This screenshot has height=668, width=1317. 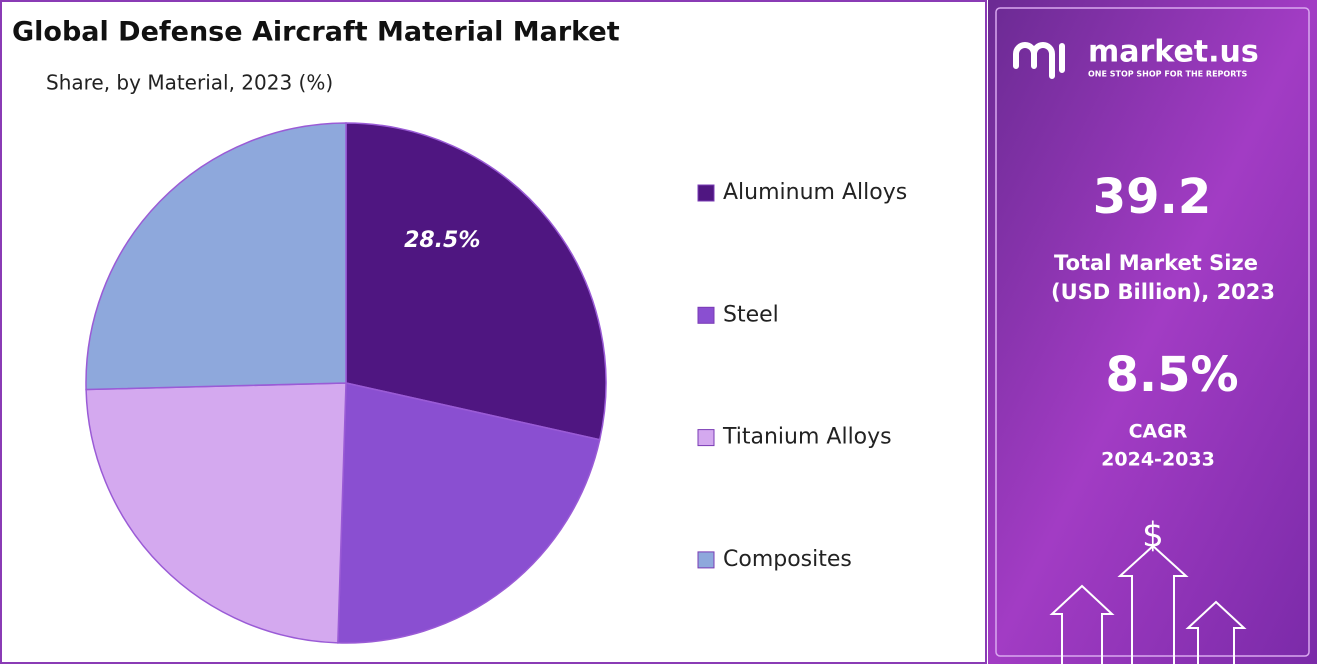 What do you see at coordinates (807, 437) in the screenshot?
I see `legend-label: Titanium Alloys` at bounding box center [807, 437].